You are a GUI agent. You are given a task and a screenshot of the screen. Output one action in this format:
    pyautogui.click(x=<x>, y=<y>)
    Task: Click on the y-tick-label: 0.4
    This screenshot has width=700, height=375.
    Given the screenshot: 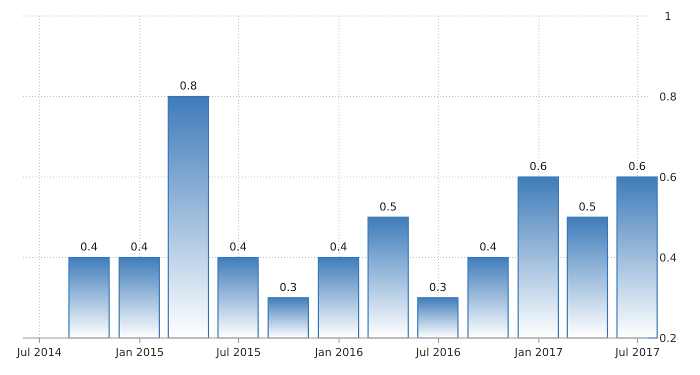 What is the action you would take?
    pyautogui.click(x=668, y=258)
    